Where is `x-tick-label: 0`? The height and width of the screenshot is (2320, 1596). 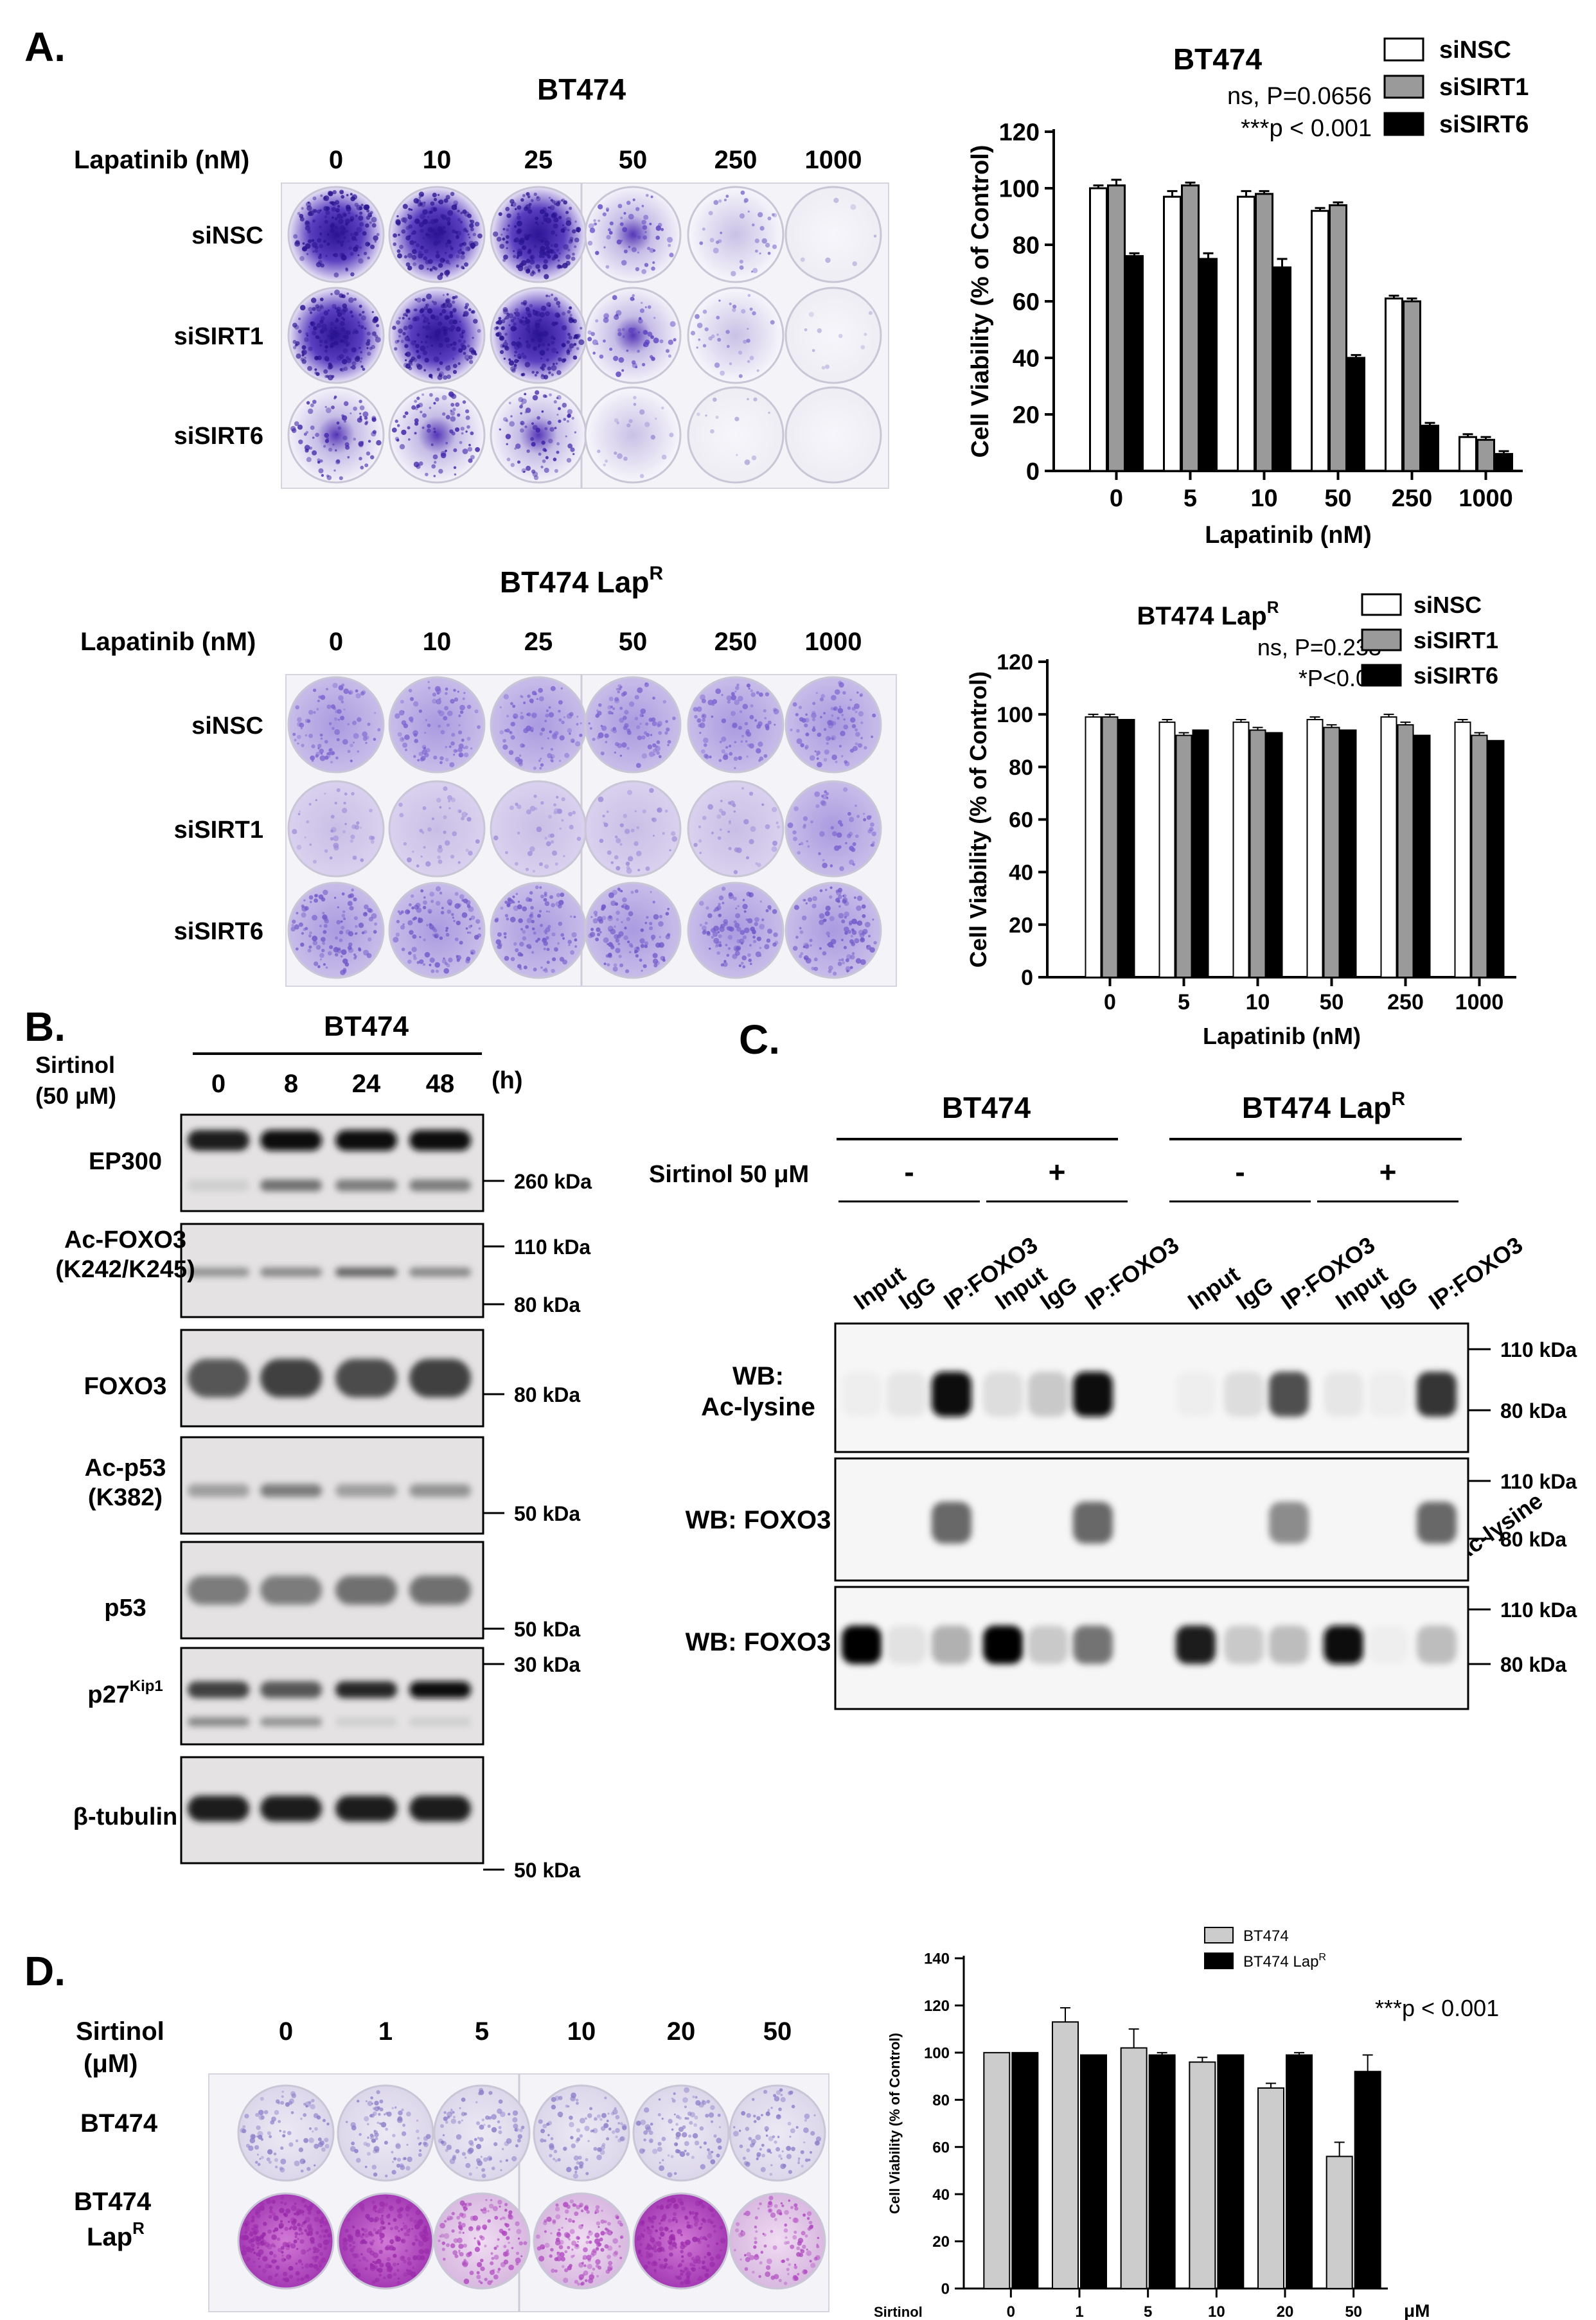
x-tick-label: 0 is located at coordinates (1110, 1002).